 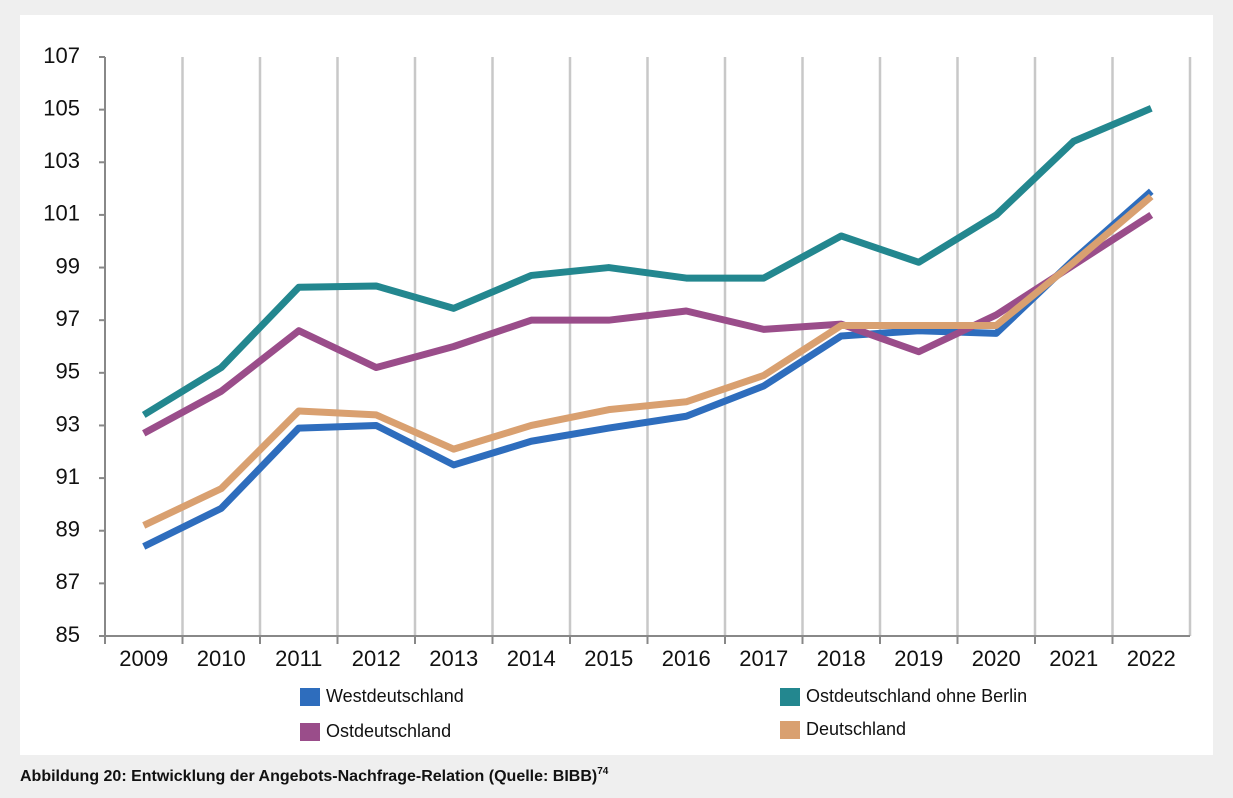 I want to click on x-tick-label: 2012, so click(x=376, y=658).